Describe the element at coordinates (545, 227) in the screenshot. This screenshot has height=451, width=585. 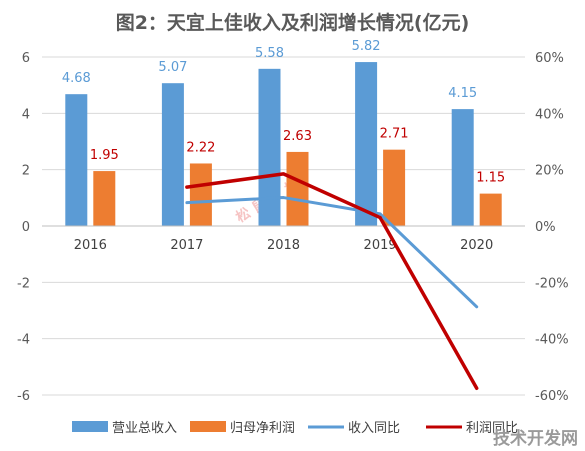
I see `y-right-tick-label: 0%` at that location.